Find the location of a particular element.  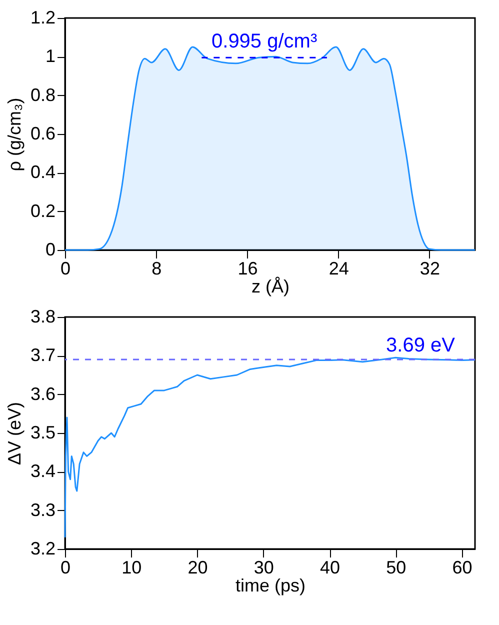

y-tick-label: 1 is located at coordinates (50, 56).